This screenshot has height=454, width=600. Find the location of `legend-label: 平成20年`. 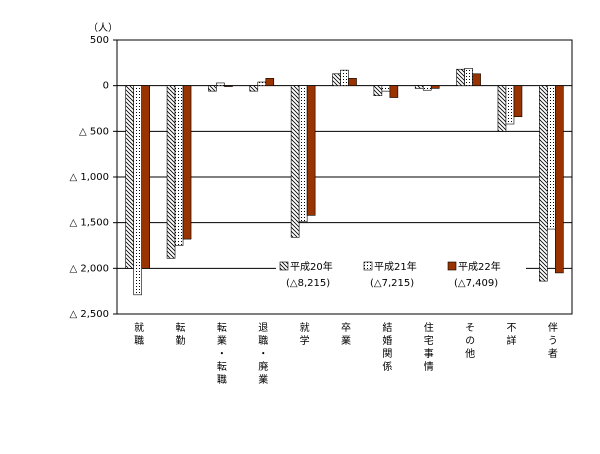

legend-label: 平成20年 is located at coordinates (311, 266).